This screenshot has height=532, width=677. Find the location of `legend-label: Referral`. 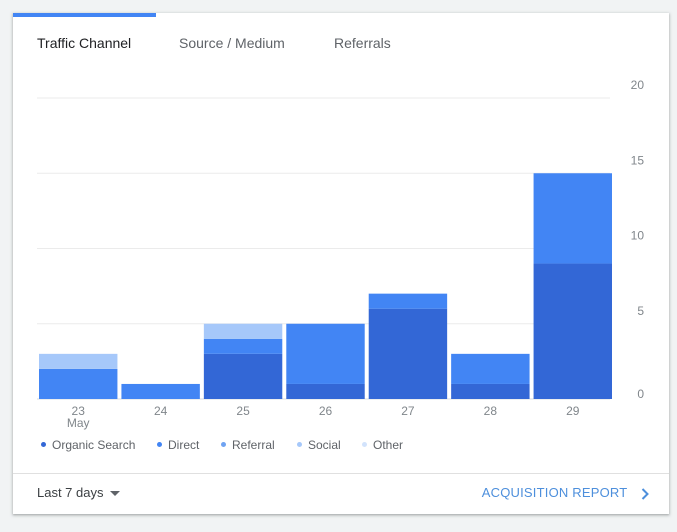

legend-label: Referral is located at coordinates (253, 445).